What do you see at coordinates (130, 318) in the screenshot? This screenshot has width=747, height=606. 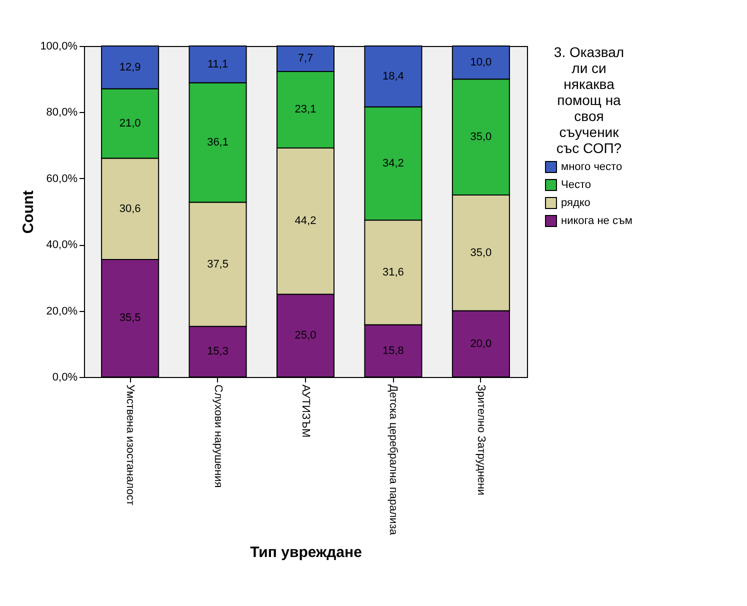 I see `data-label: 35,5` at bounding box center [130, 318].